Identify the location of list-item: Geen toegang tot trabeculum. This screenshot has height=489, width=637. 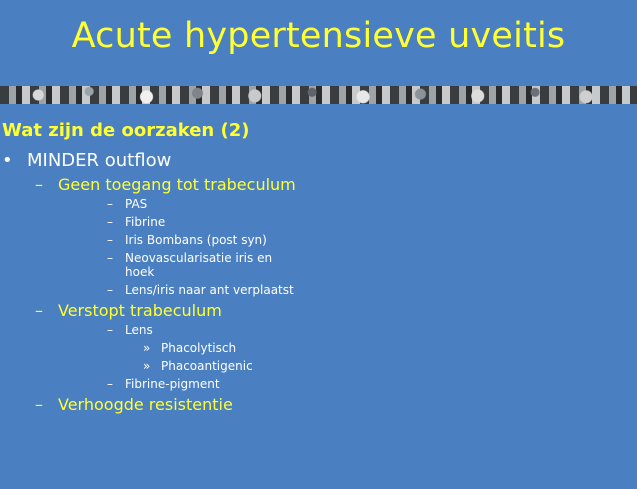
(177, 184).